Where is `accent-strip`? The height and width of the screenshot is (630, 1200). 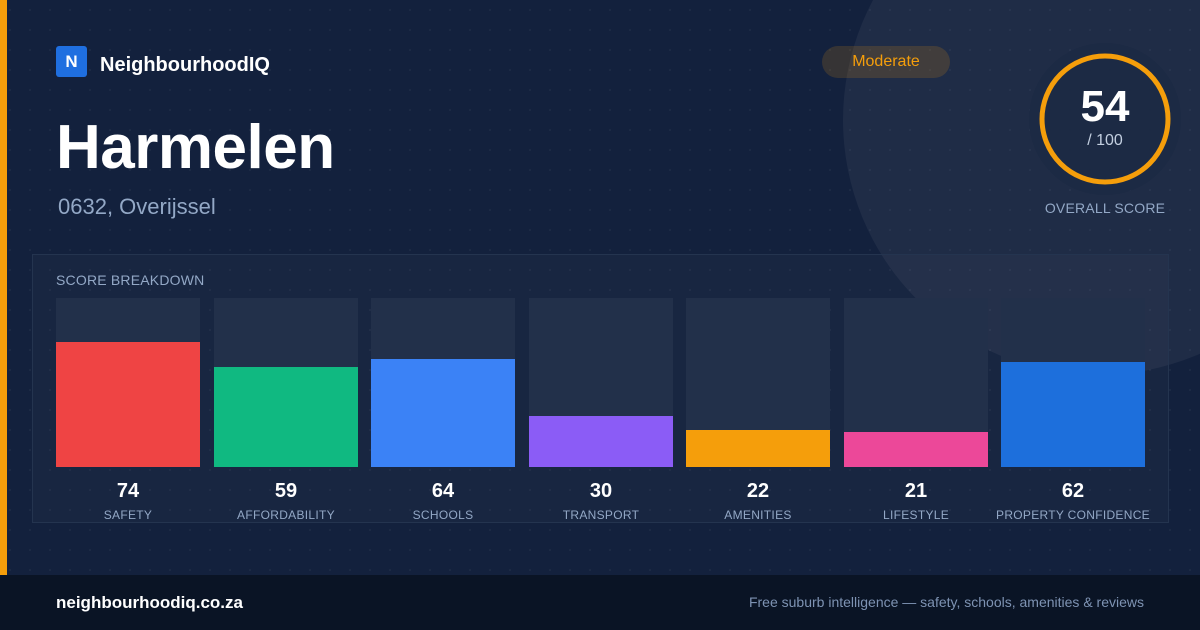 accent-strip is located at coordinates (3, 287).